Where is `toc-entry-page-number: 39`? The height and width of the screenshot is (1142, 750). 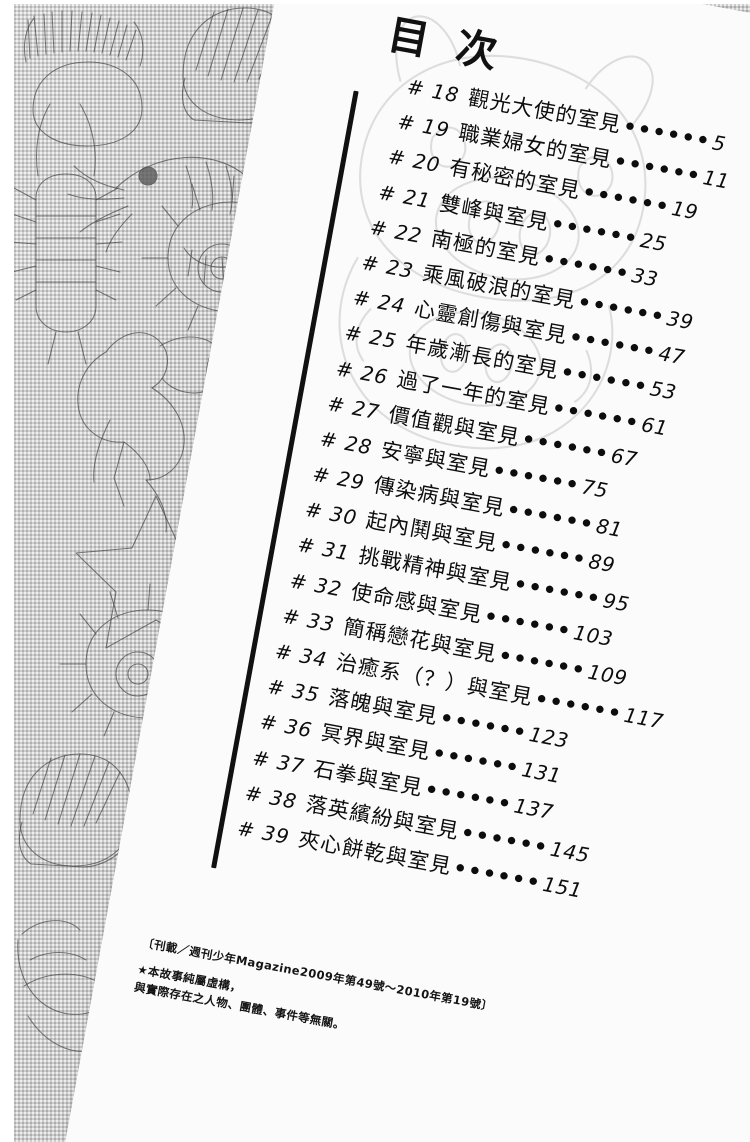
toc-entry-page-number: 39 is located at coordinates (680, 320).